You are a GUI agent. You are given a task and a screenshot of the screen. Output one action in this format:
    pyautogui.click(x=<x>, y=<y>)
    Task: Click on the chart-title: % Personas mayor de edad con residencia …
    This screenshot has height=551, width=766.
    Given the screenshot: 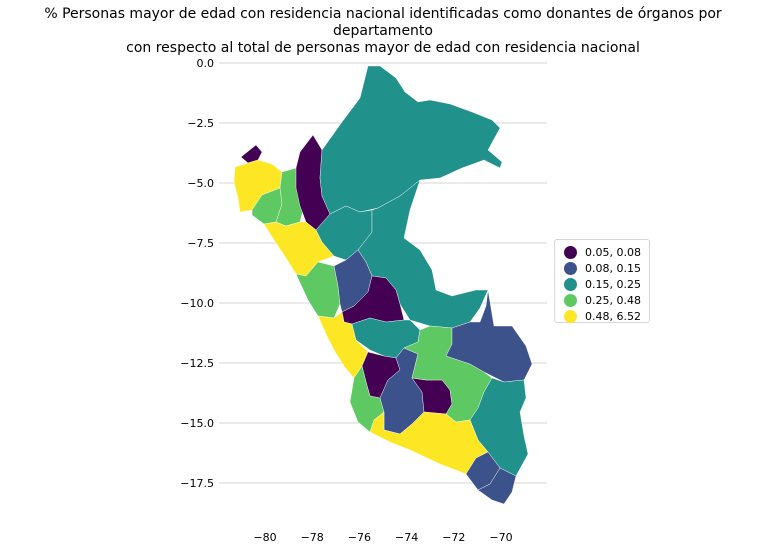 What is the action you would take?
    pyautogui.click(x=383, y=31)
    